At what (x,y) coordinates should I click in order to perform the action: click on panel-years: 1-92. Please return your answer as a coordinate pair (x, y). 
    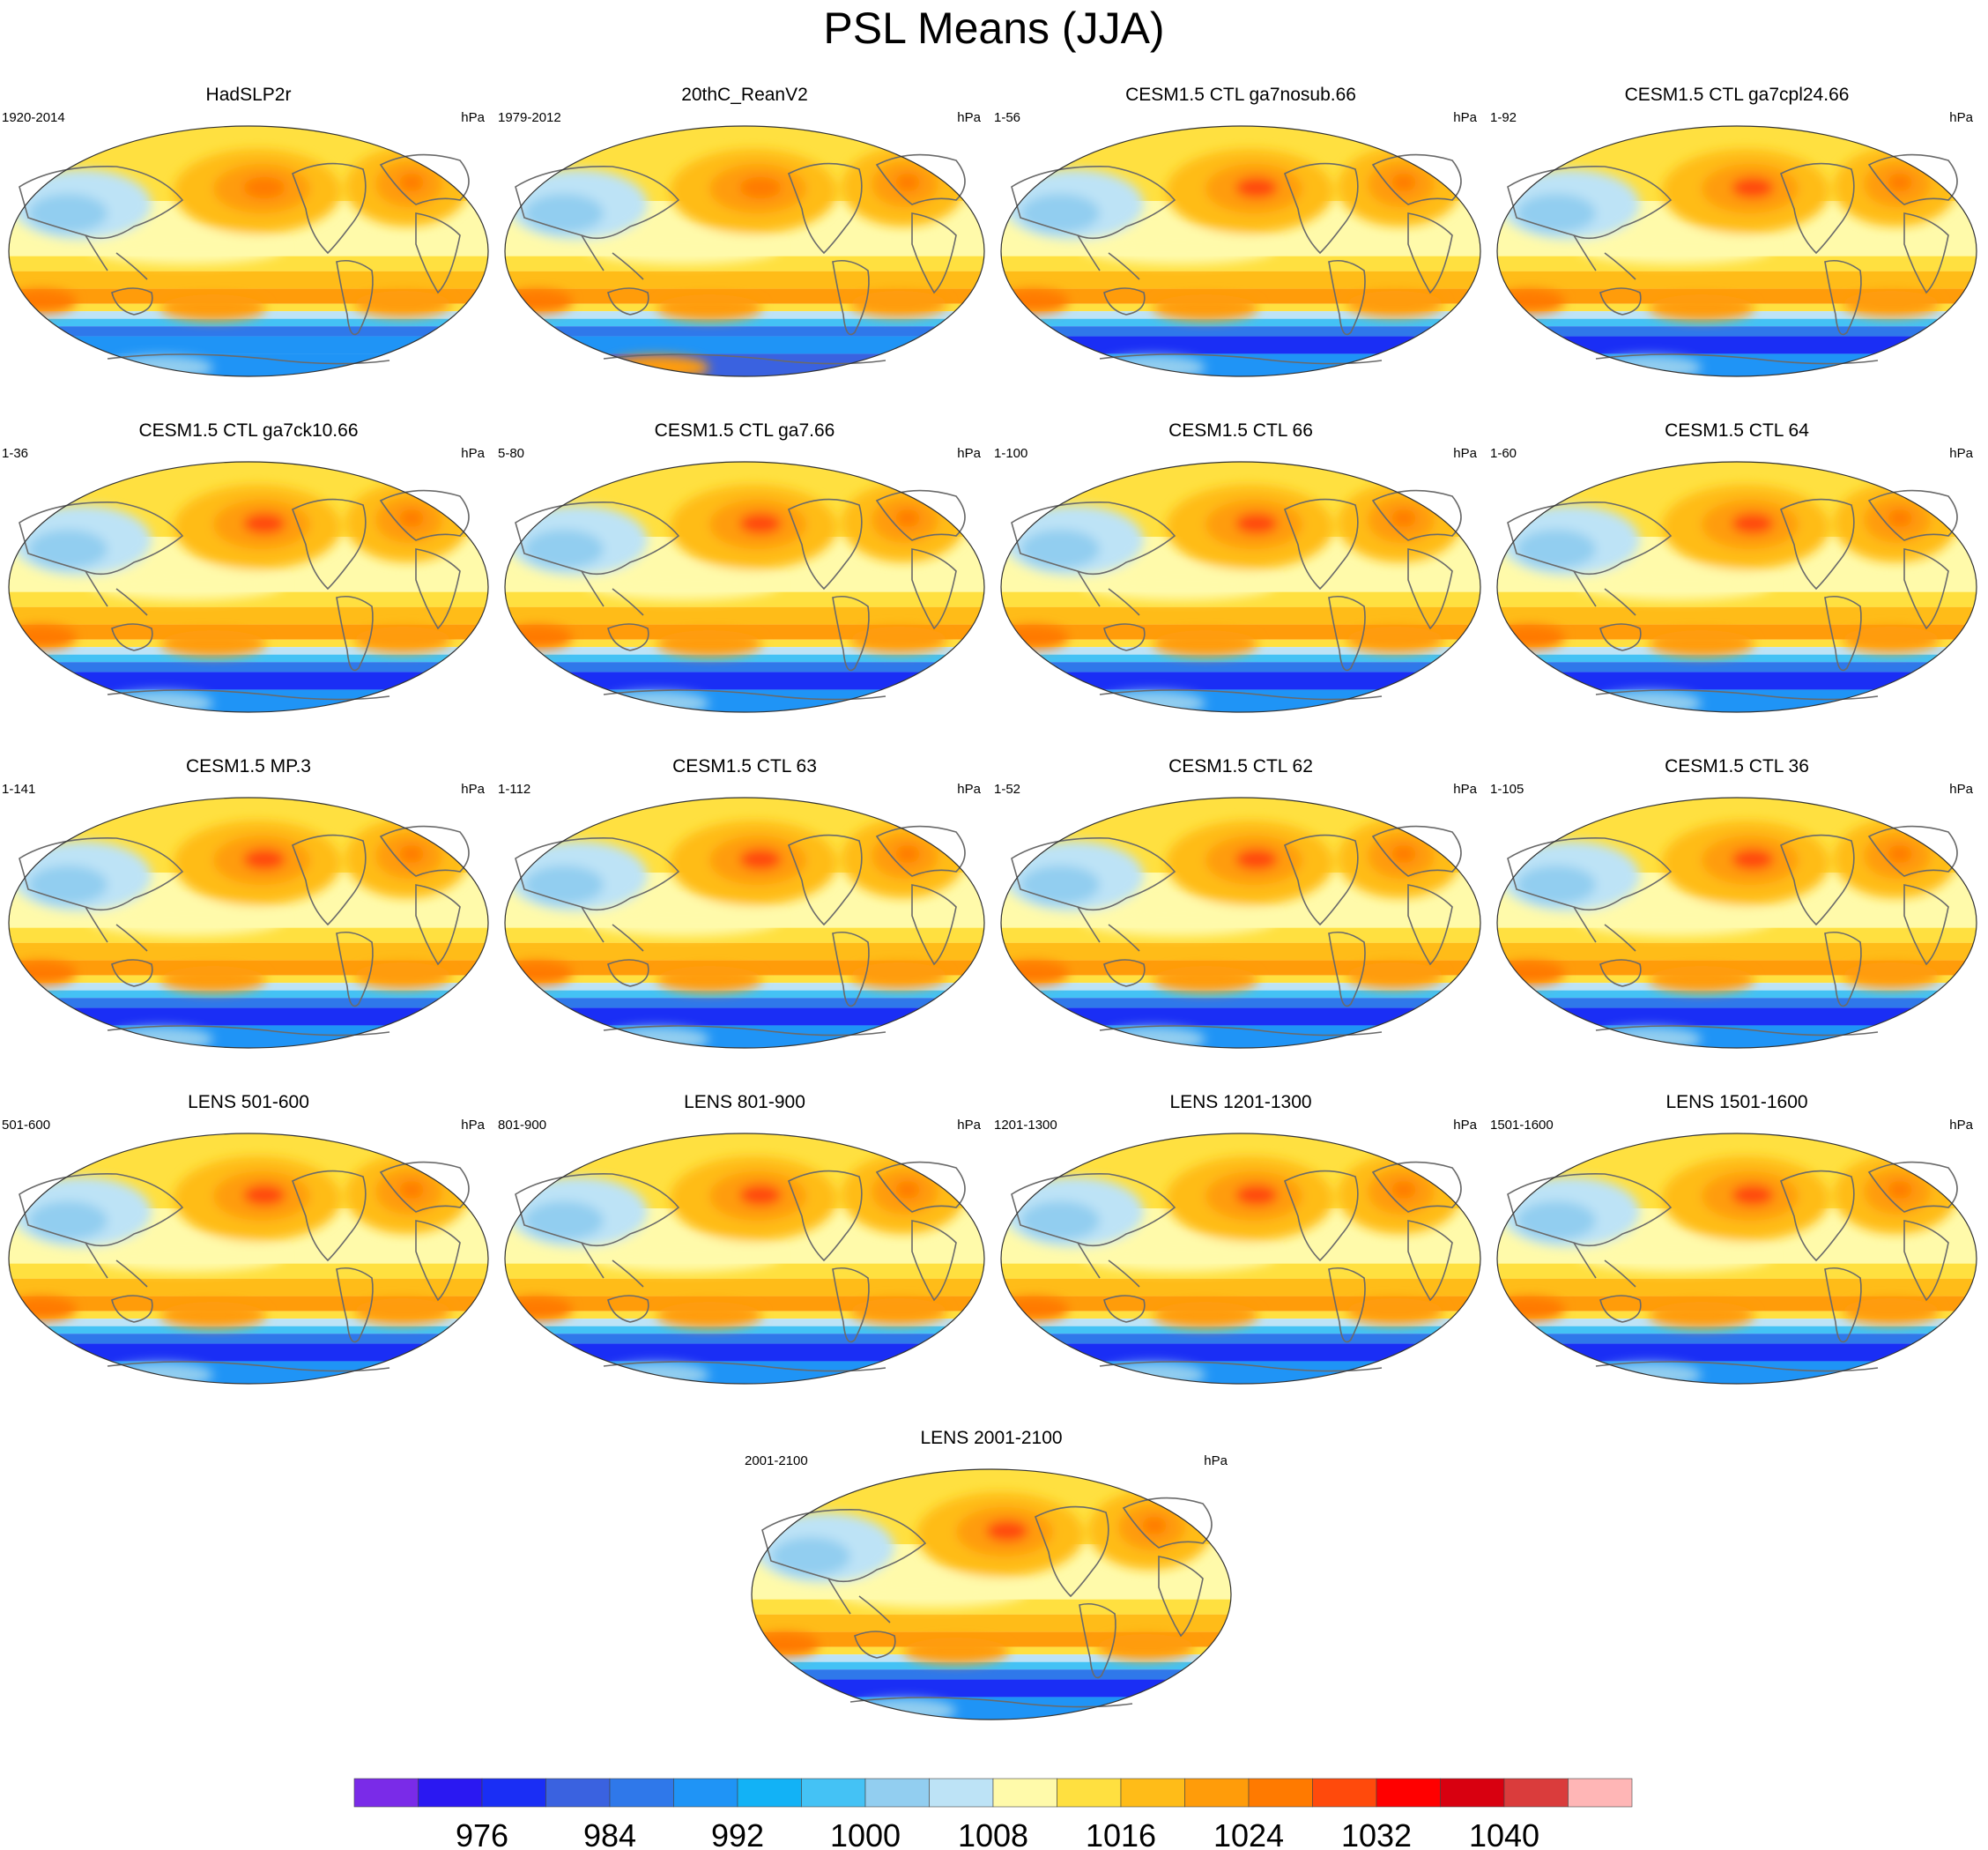
    Looking at the image, I should click on (1504, 117).